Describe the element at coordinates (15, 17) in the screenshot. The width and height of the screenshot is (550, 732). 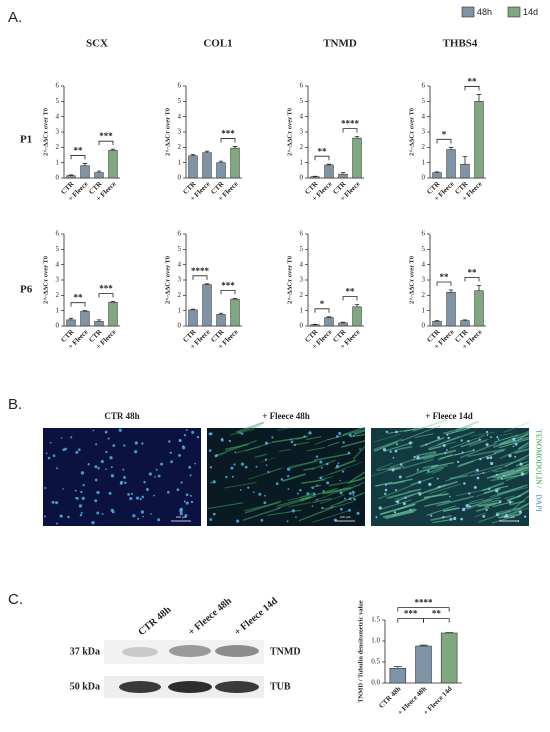
I see `panel-label: A.` at that location.